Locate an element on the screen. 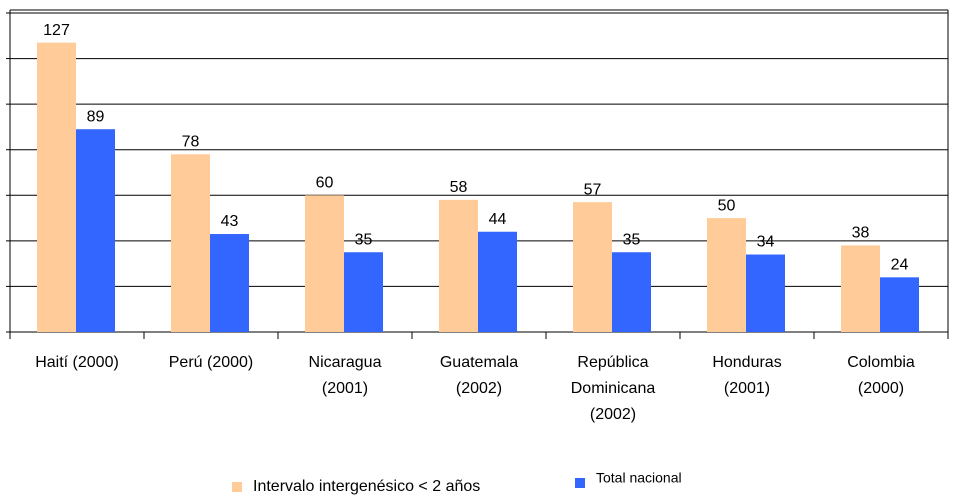 Image resolution: width=956 pixels, height=495 pixels. x-tick-label: Honduras is located at coordinates (746, 362).